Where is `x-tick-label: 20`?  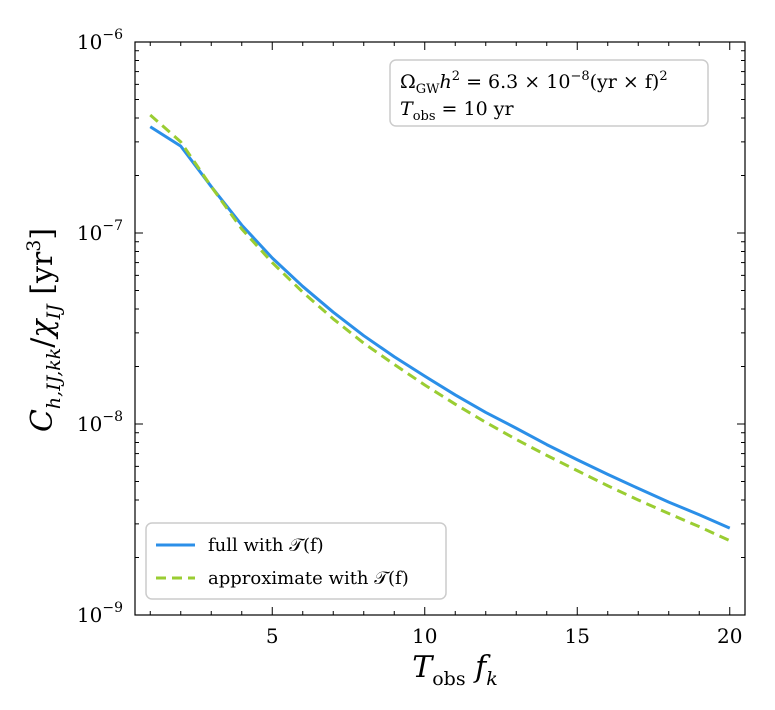
x-tick-label: 20 is located at coordinates (729, 636).